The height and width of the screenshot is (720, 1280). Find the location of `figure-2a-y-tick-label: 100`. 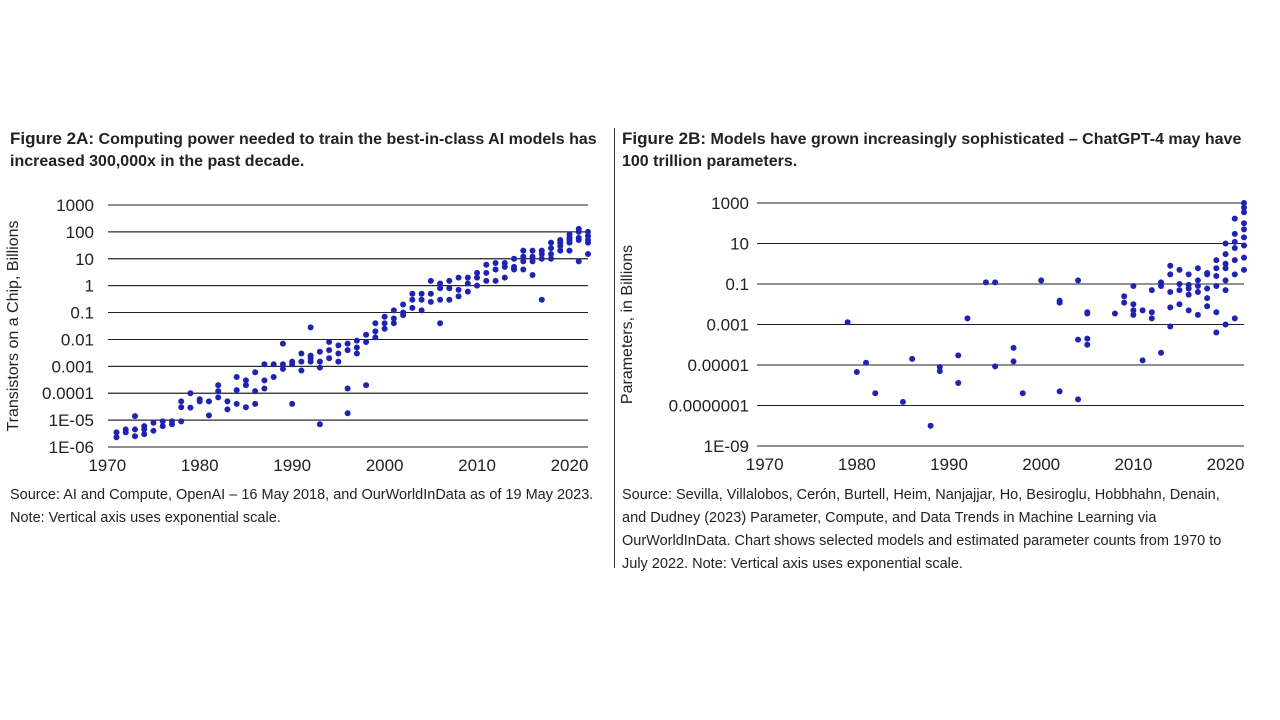

figure-2a-y-tick-label: 100 is located at coordinates (80, 232).